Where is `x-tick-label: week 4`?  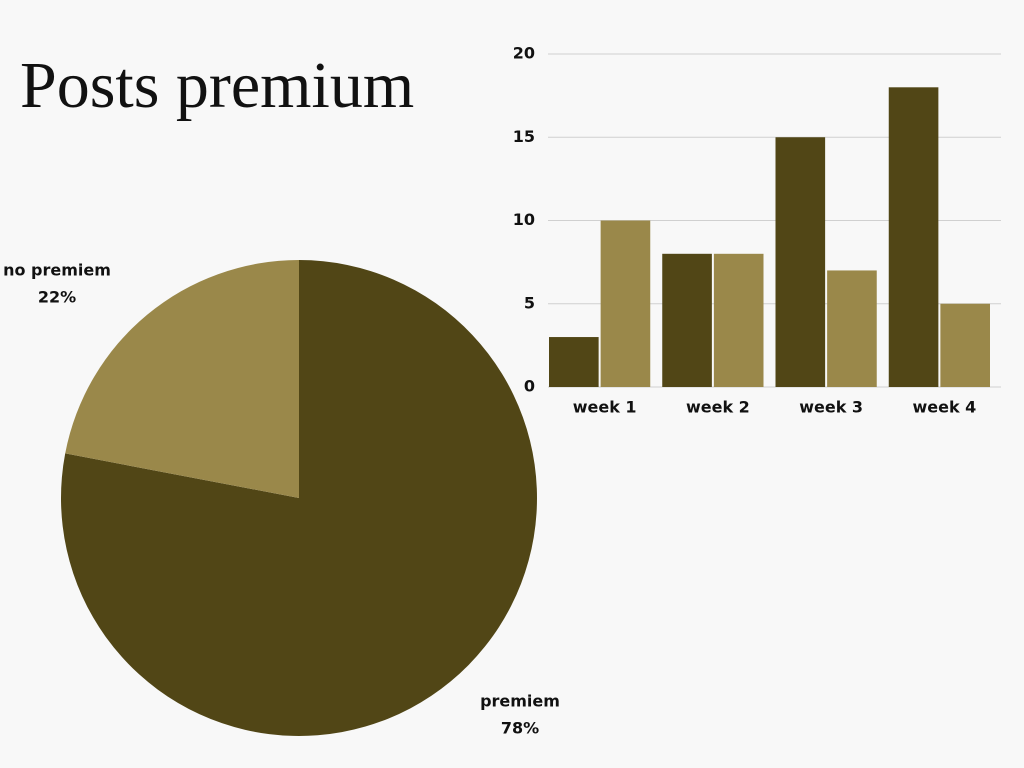
x-tick-label: week 4 is located at coordinates (944, 407).